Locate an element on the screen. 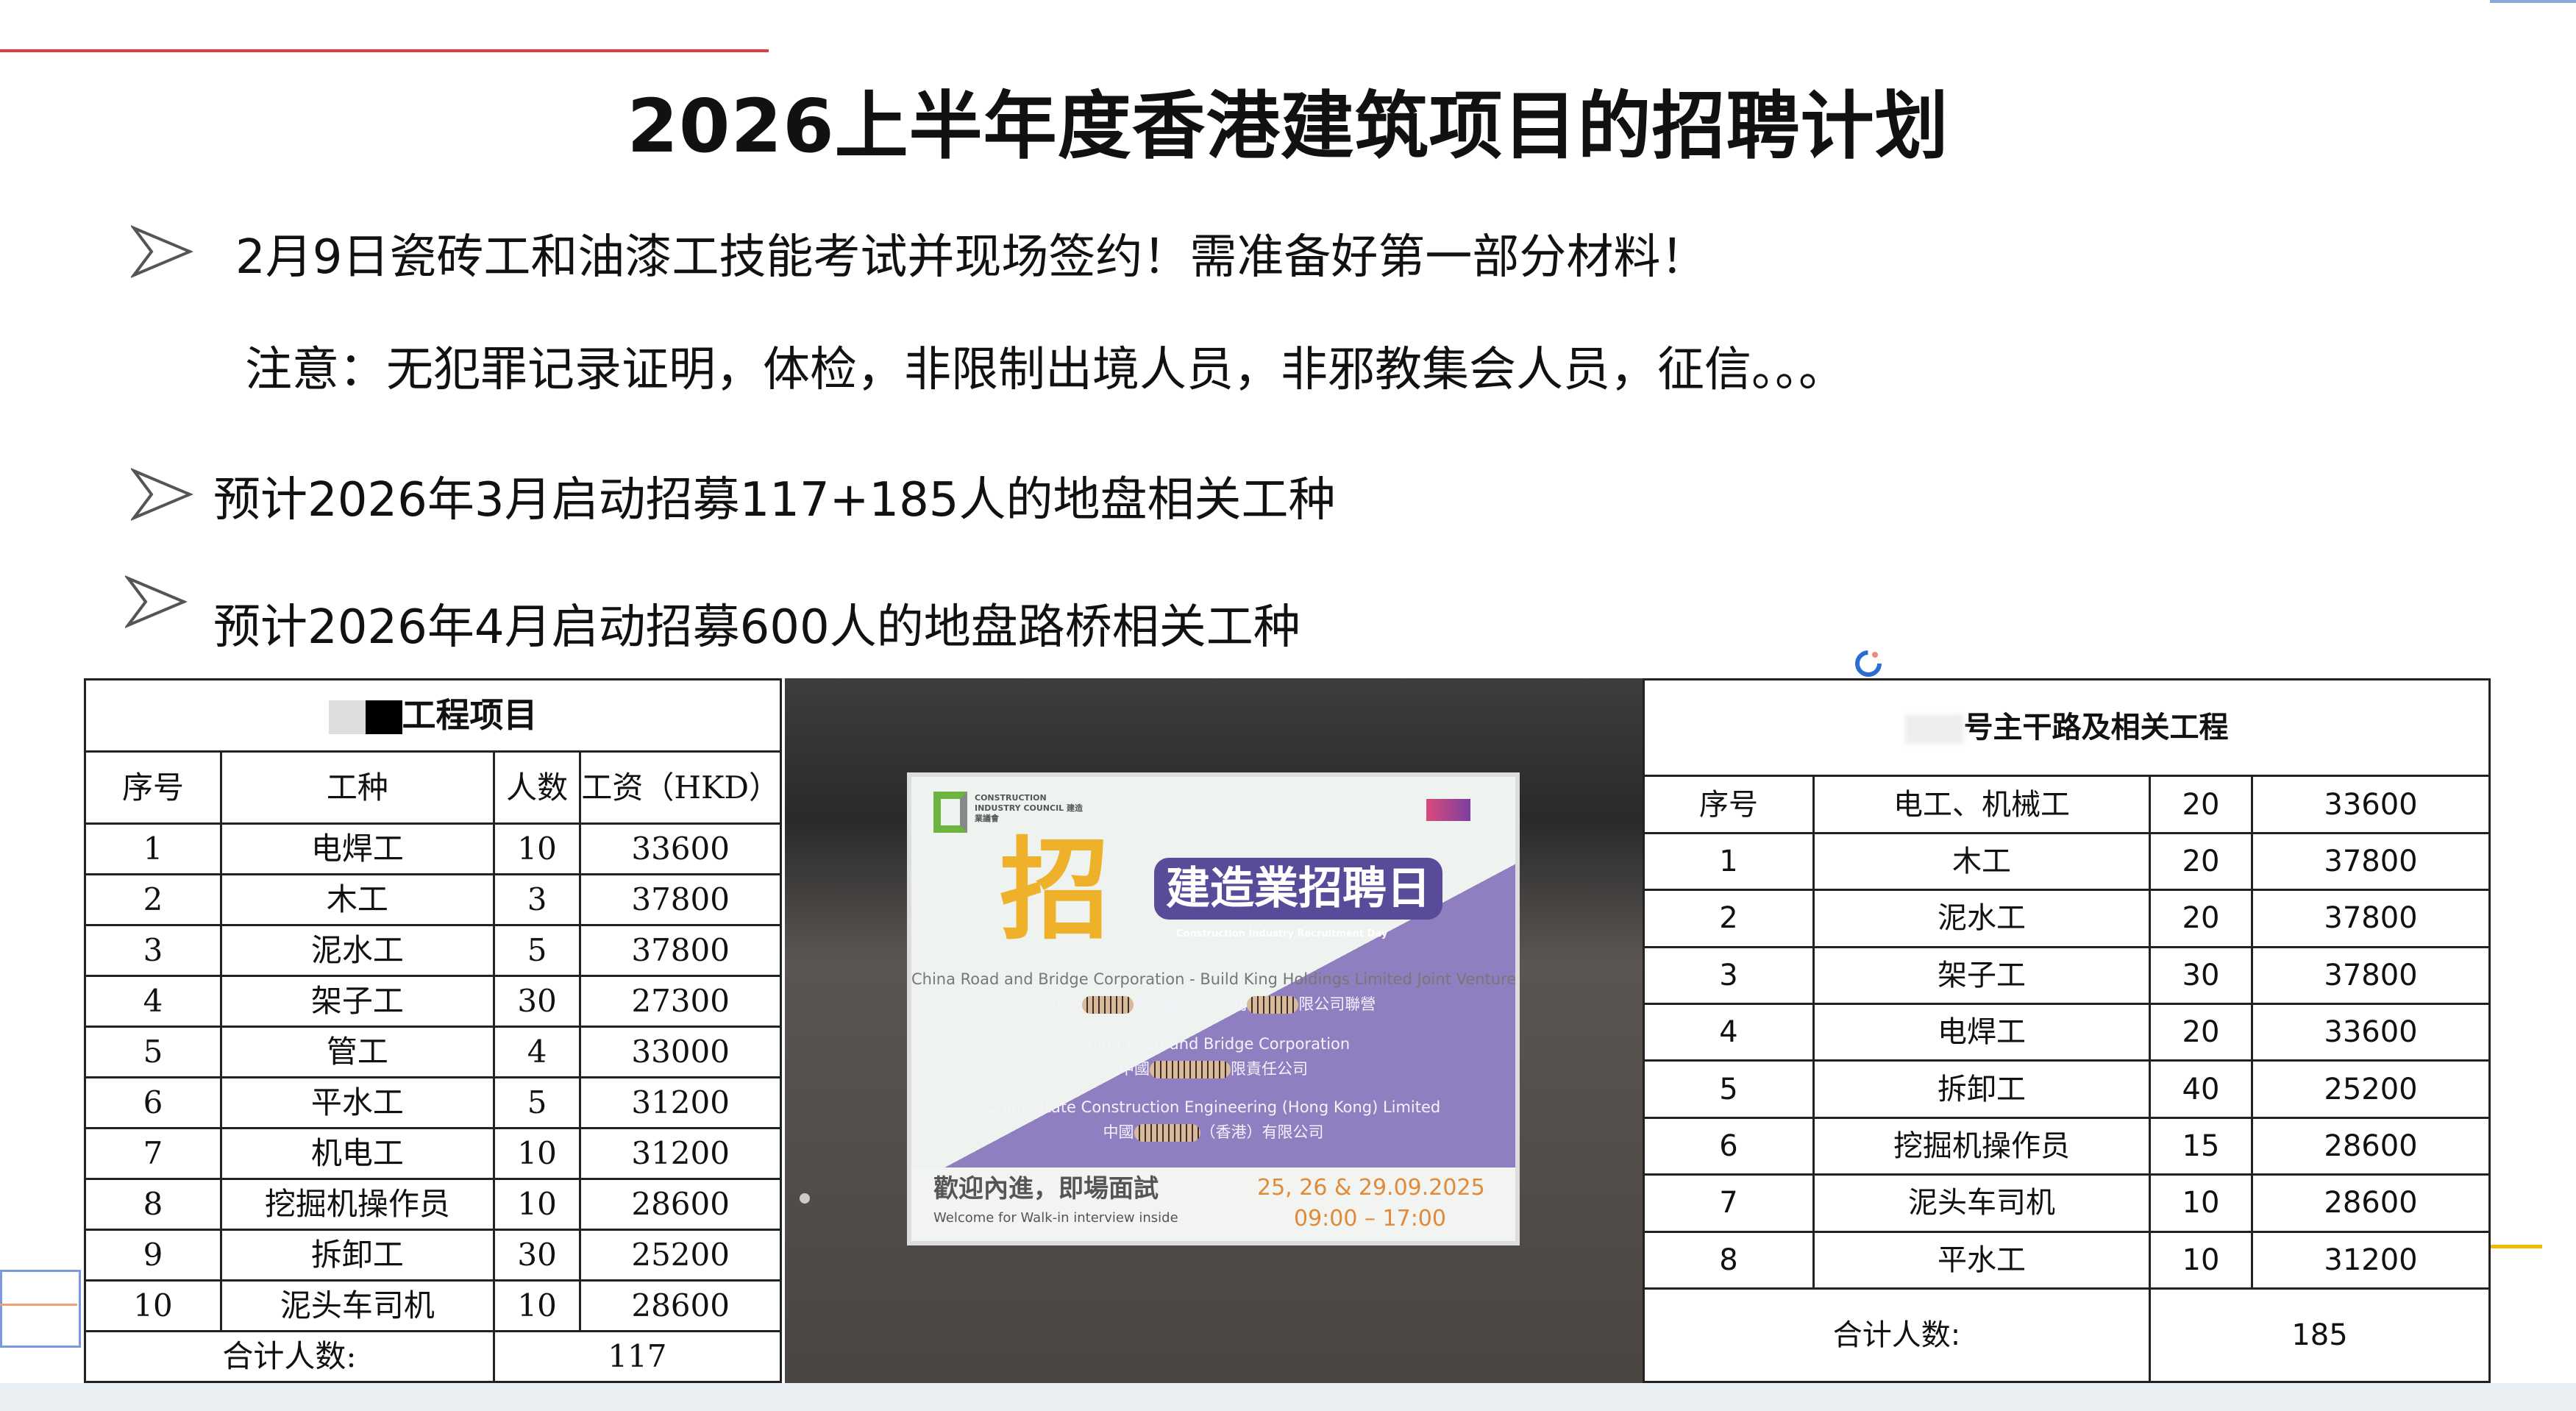 The width and height of the screenshot is (2576, 1411). decorative-red-line is located at coordinates (384, 50).